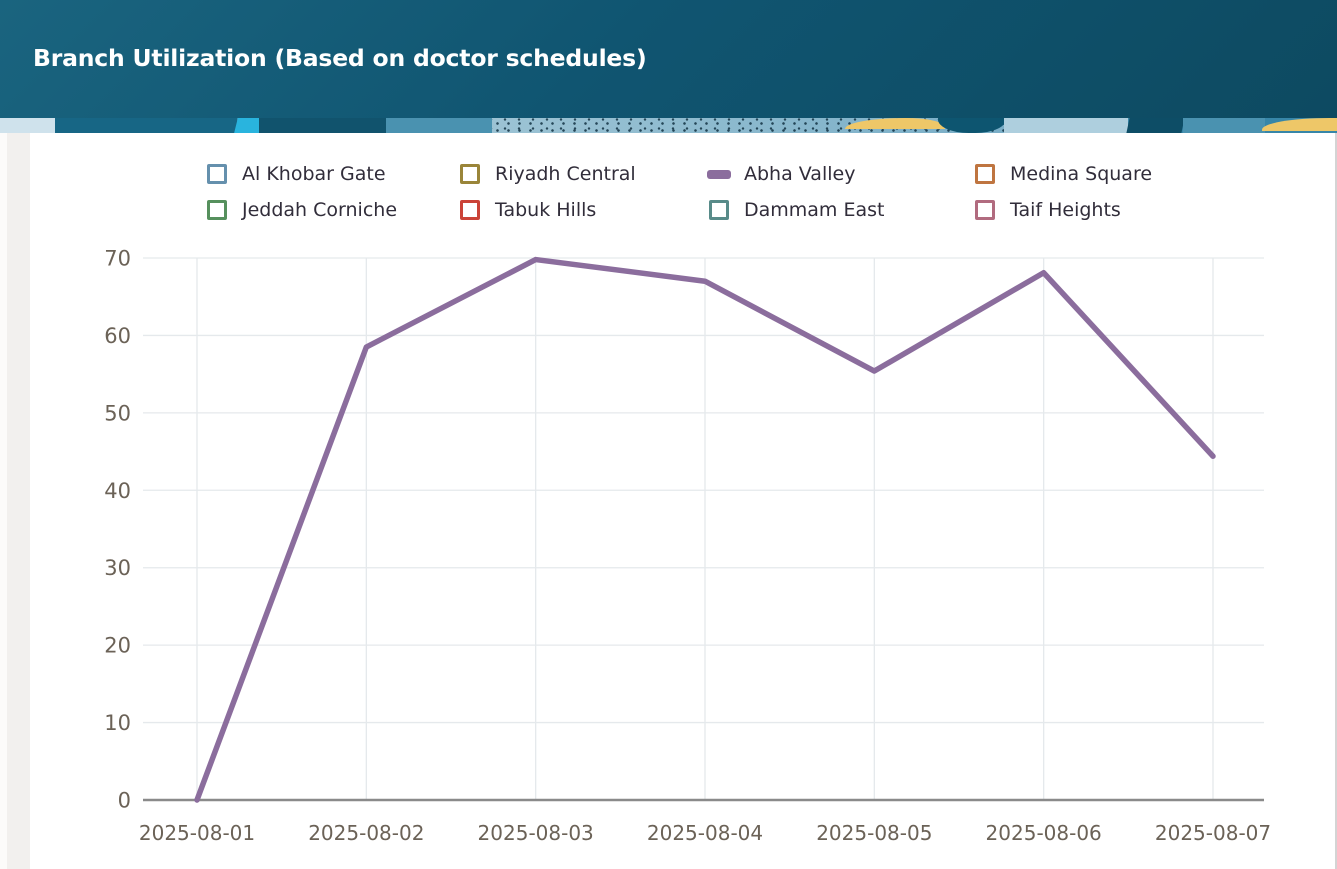 This screenshot has height=869, width=1337. I want to click on legend-item-abha-valley: Abha Valley, so click(781, 174).